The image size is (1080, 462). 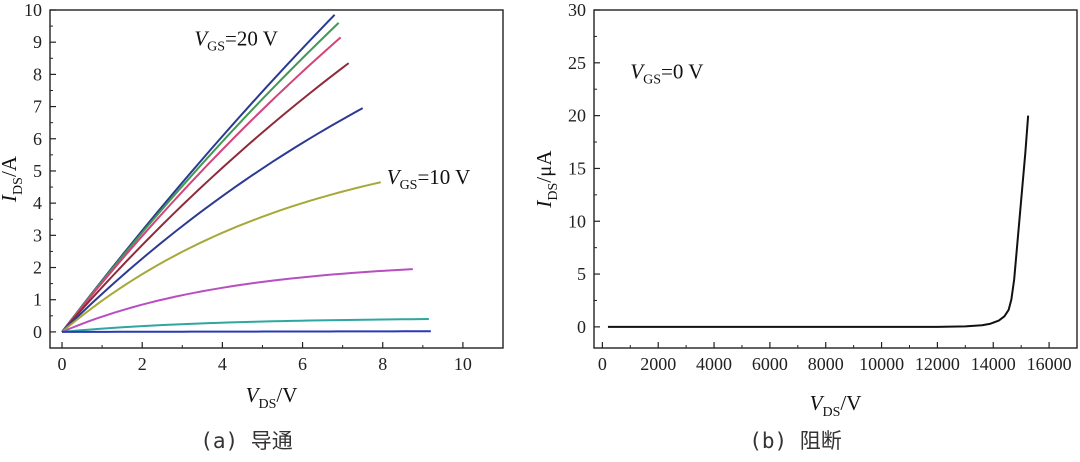 What do you see at coordinates (222, 364) in the screenshot?
I see `x-tick-label: 4` at bounding box center [222, 364].